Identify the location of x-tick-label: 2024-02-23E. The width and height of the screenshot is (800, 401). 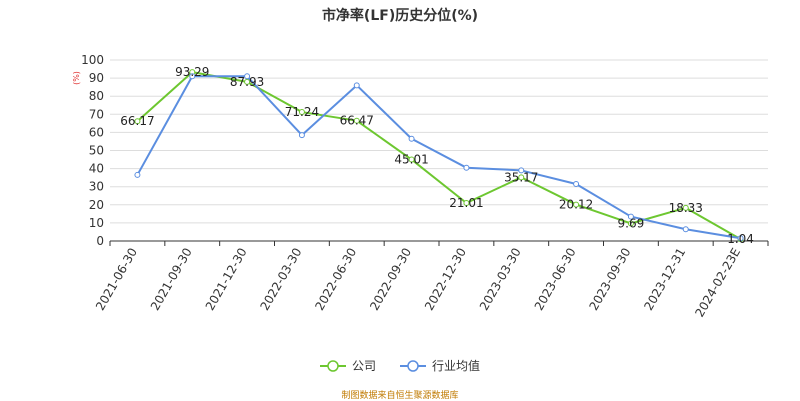
(717, 283).